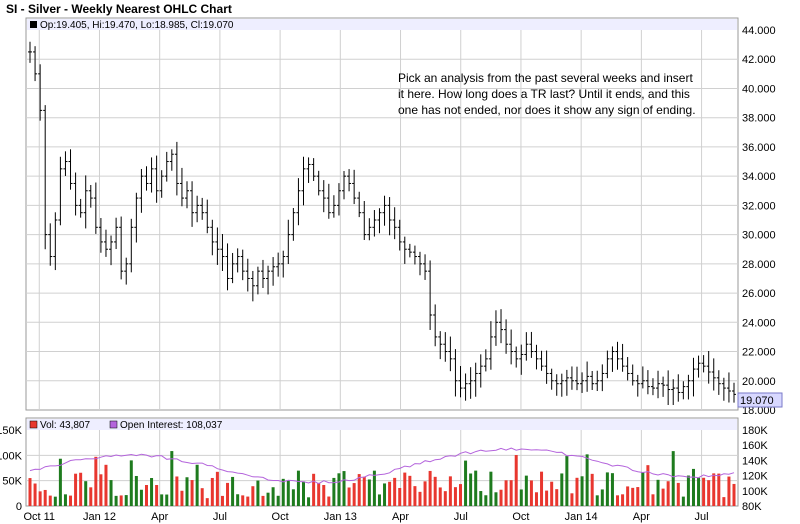 This screenshot has width=800, height=524. What do you see at coordinates (19, 507) in the screenshot?
I see `volume-tick-label: 0` at bounding box center [19, 507].